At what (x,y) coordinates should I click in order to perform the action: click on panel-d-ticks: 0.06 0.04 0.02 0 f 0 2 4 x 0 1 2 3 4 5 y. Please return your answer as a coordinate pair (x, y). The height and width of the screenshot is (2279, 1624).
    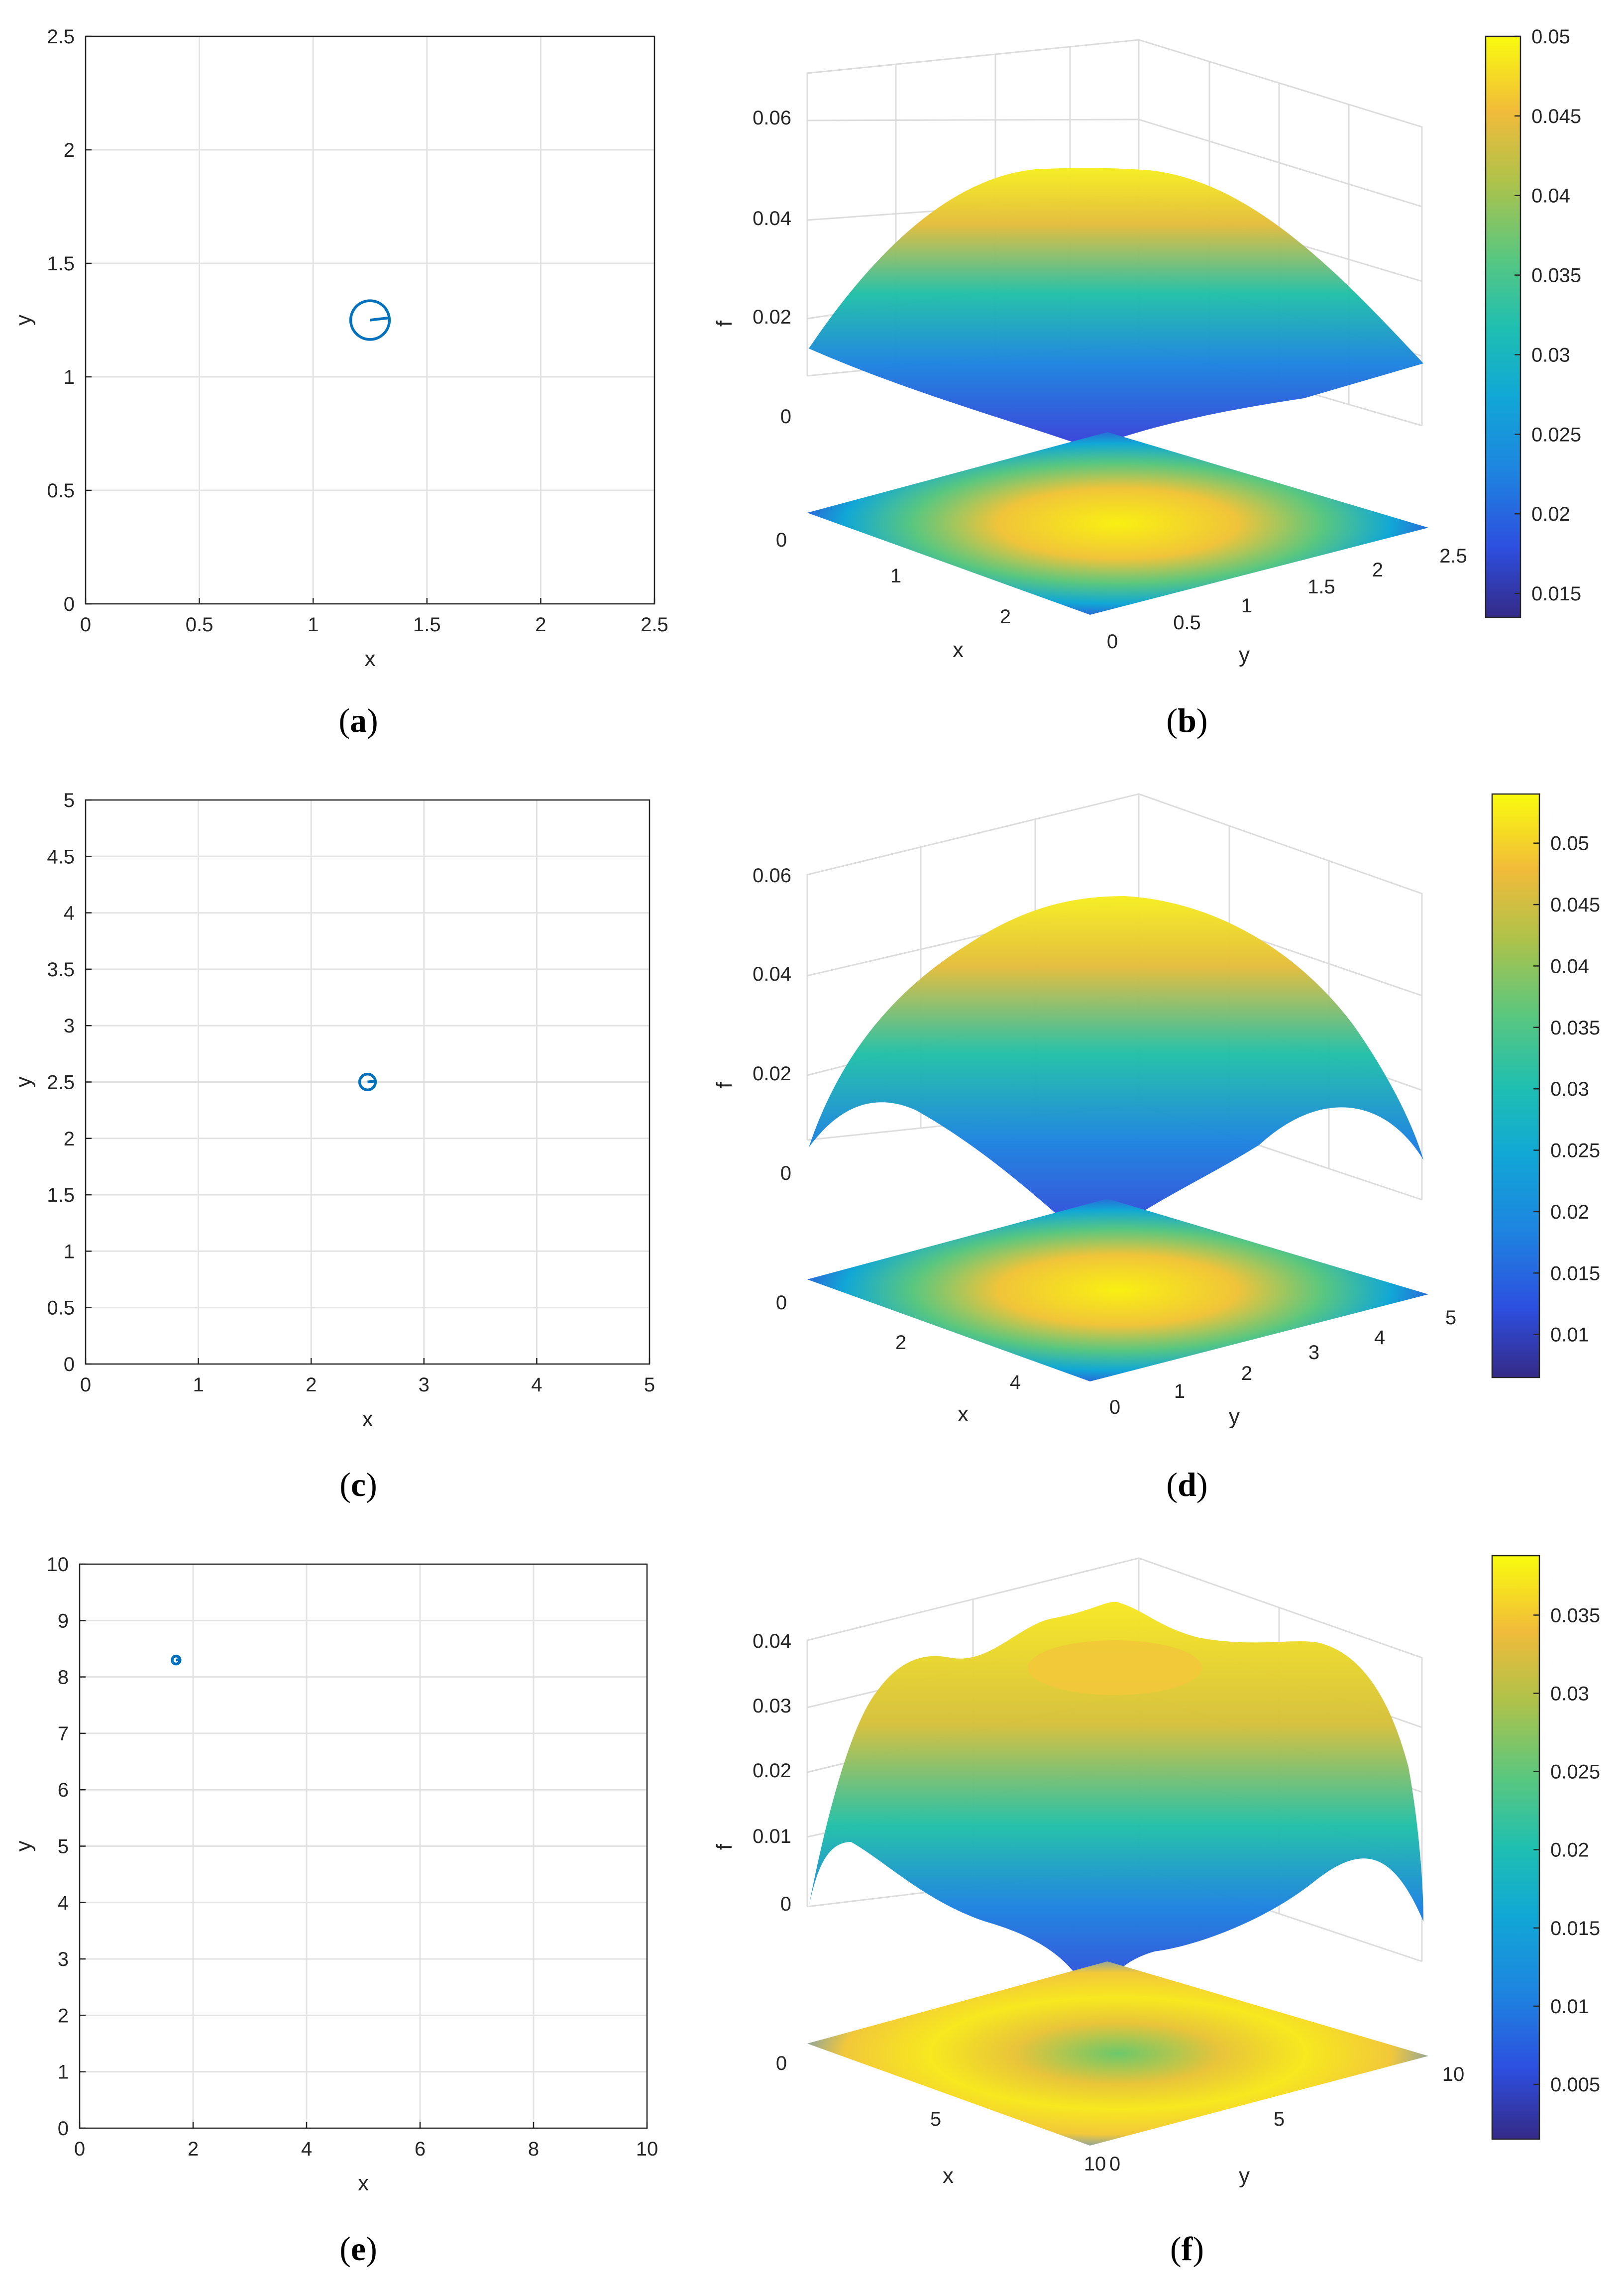
    Looking at the image, I should click on (1084, 1147).